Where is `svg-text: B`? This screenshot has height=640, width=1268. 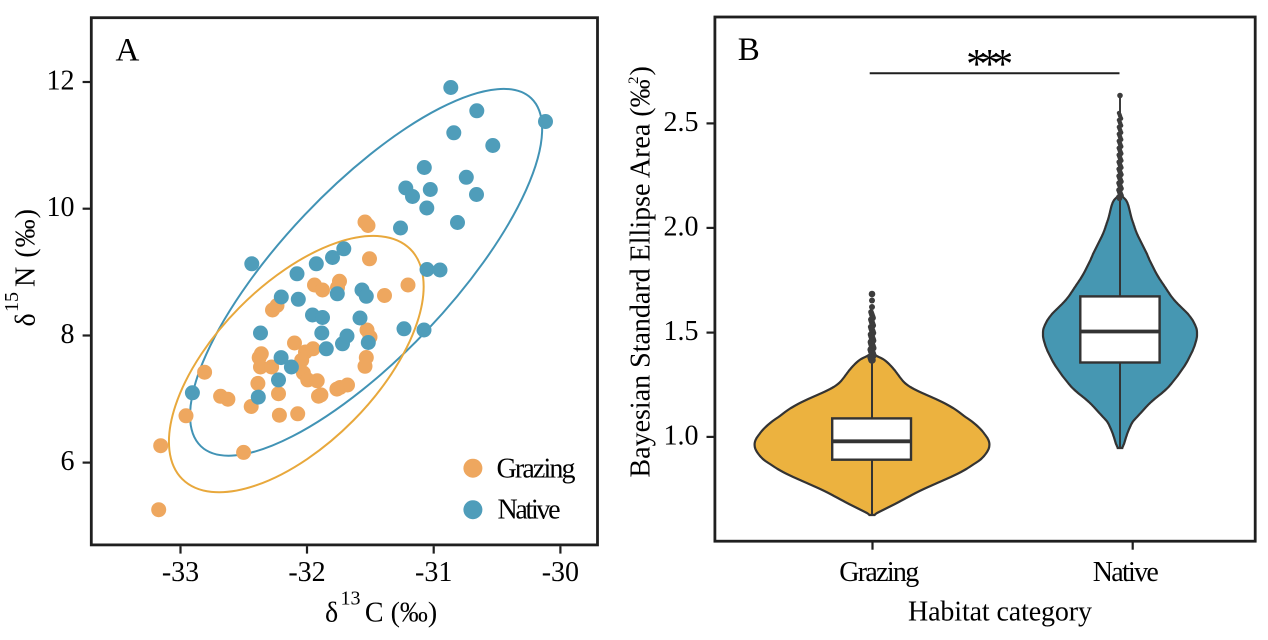
svg-text: B is located at coordinates (749, 50).